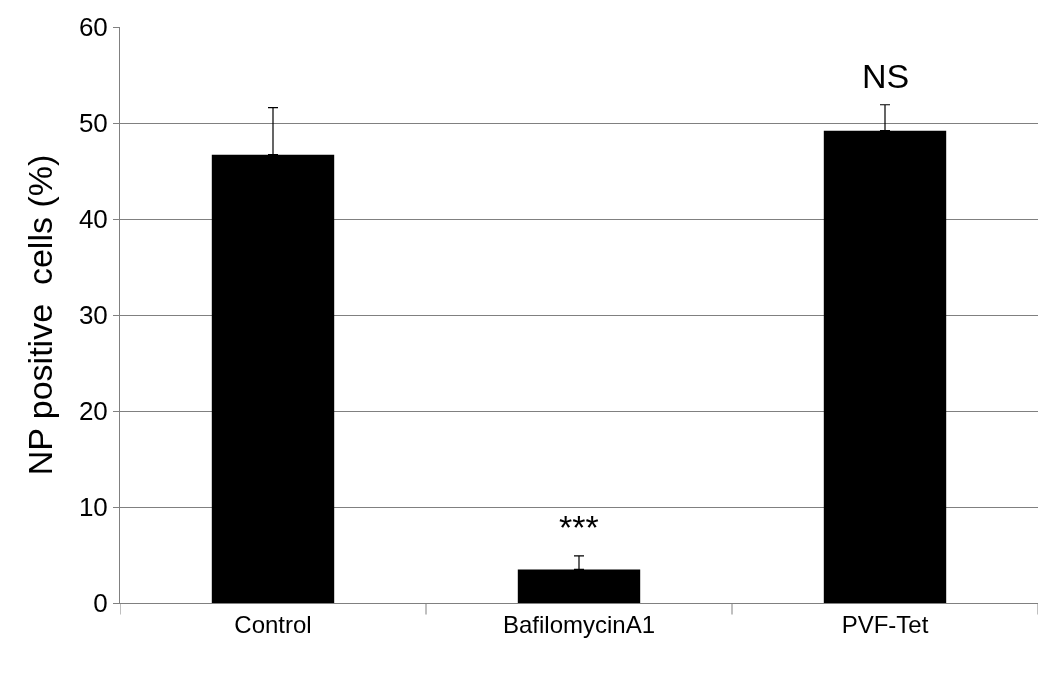 This screenshot has height=673, width=1058. What do you see at coordinates (273, 624) in the screenshot?
I see `x-tick-label: Control` at bounding box center [273, 624].